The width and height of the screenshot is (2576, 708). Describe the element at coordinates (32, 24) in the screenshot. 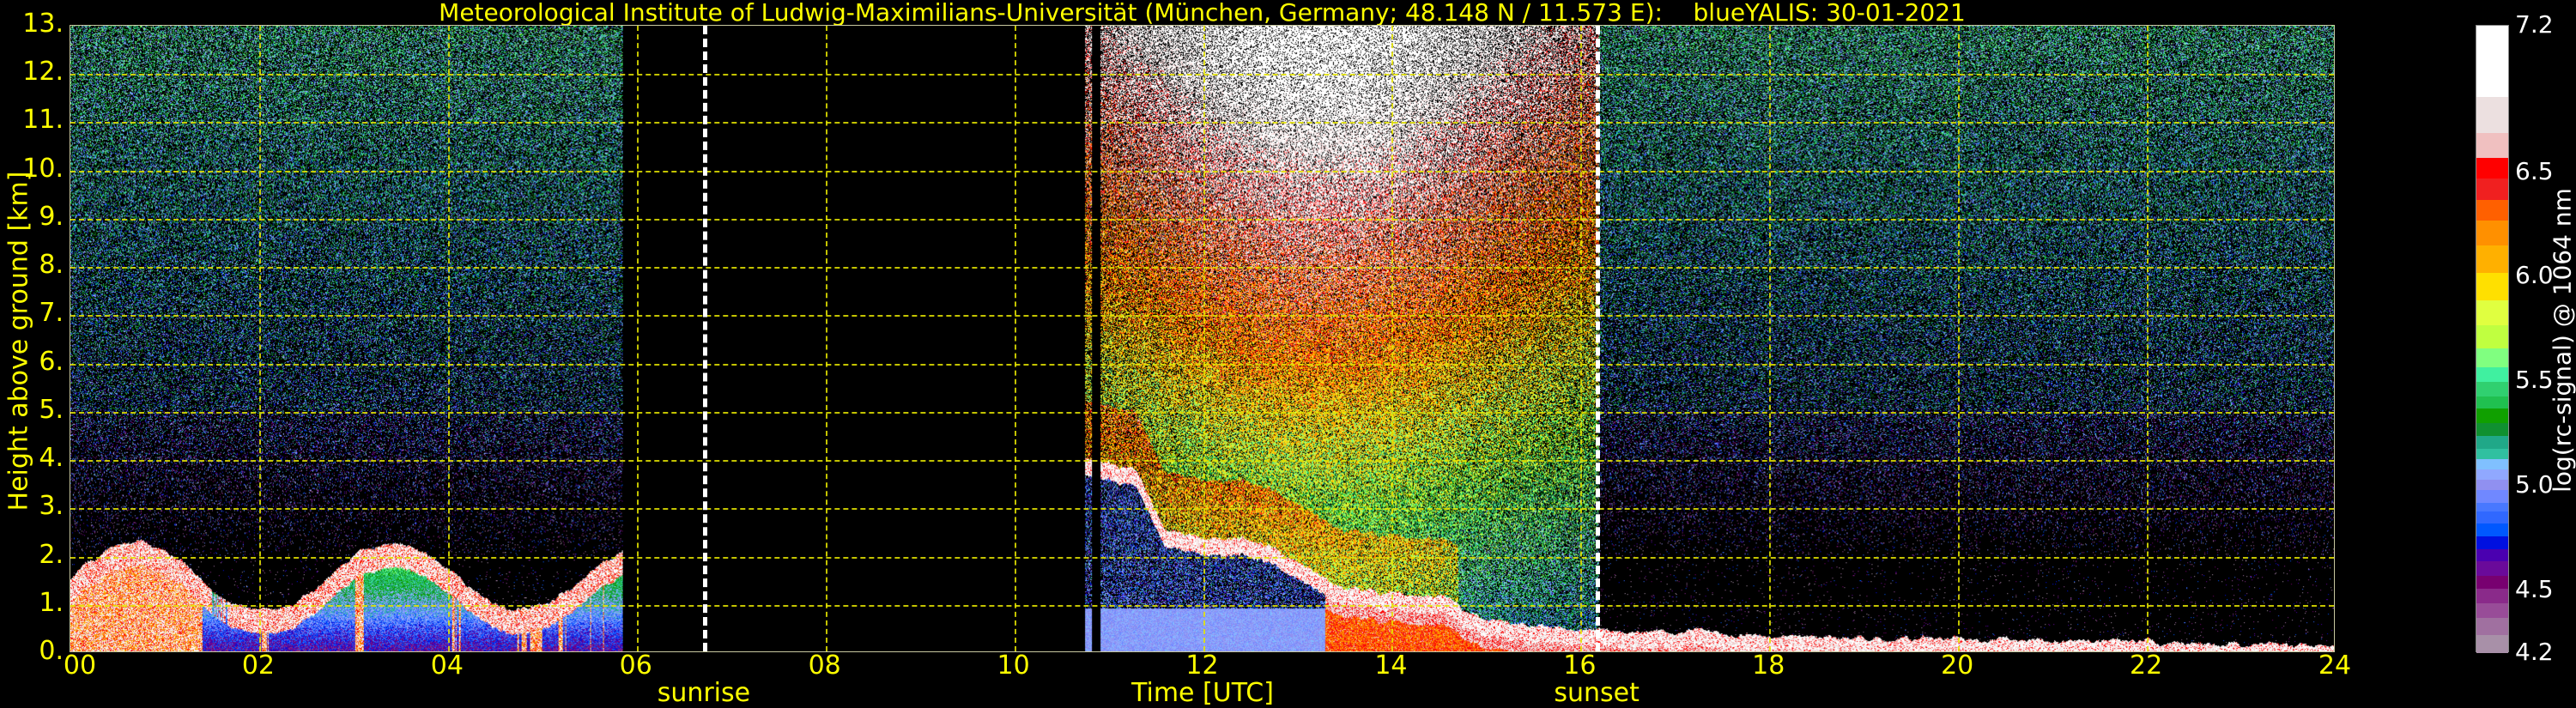

I see `y-tick-label: 13.` at that location.